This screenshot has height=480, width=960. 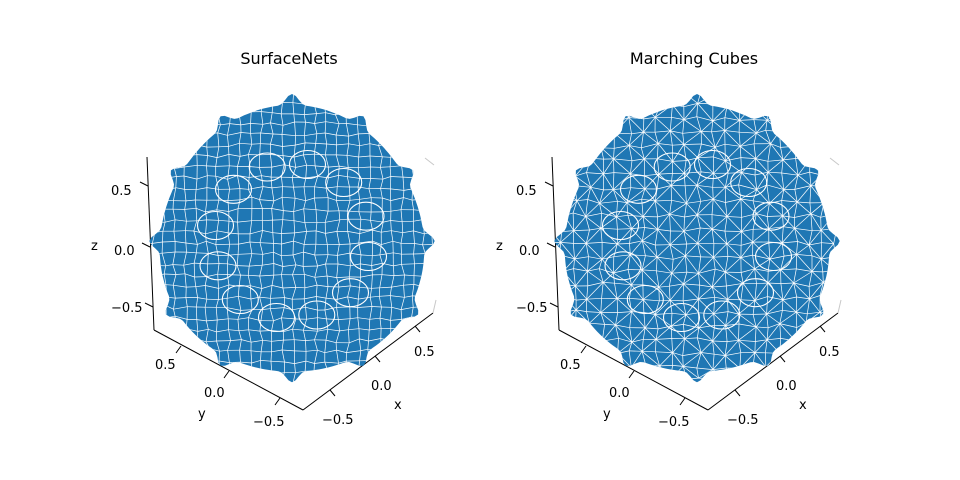 I want to click on z-axis-line, so click(x=150, y=243).